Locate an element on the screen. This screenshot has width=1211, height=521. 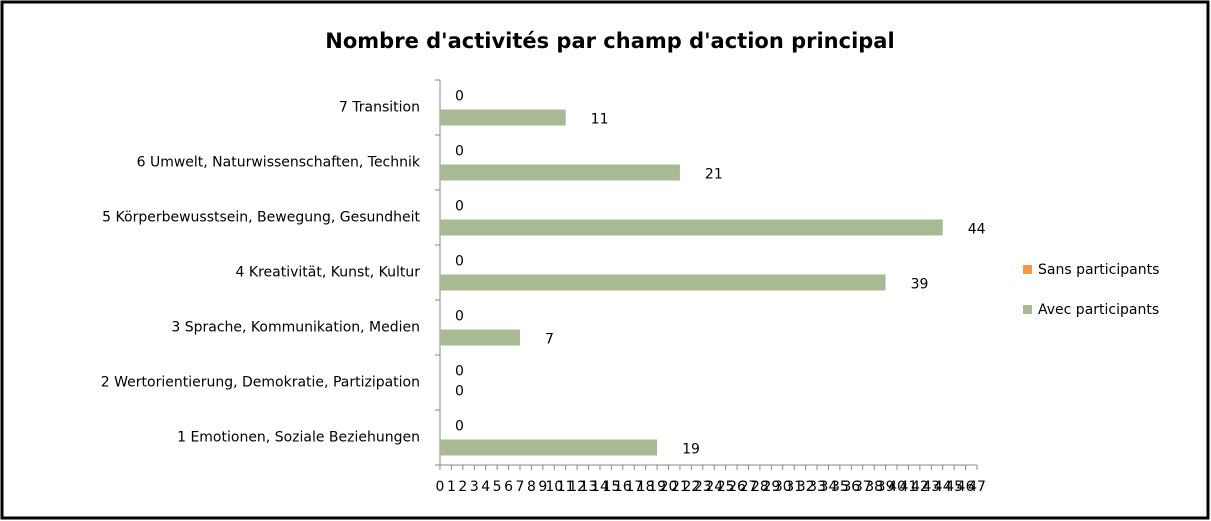
x-tick-label: 6 is located at coordinates (508, 487).